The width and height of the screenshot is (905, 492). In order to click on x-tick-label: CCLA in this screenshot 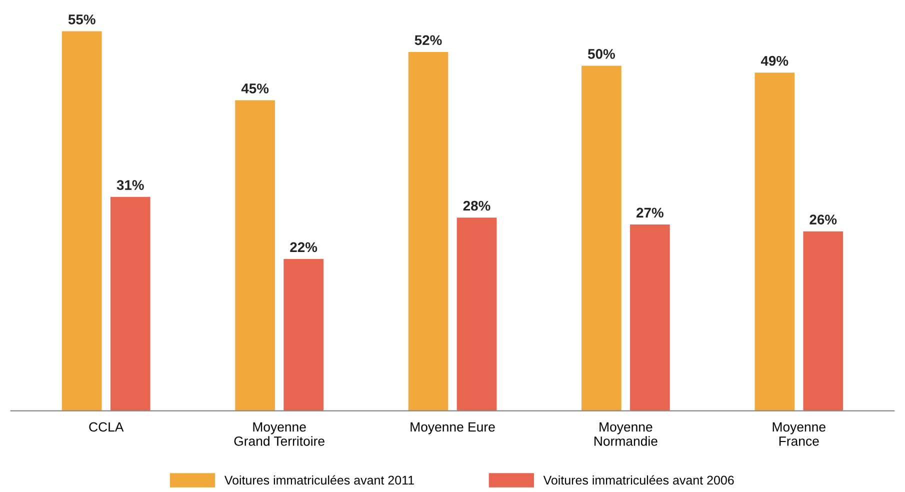, I will do `click(106, 427)`.